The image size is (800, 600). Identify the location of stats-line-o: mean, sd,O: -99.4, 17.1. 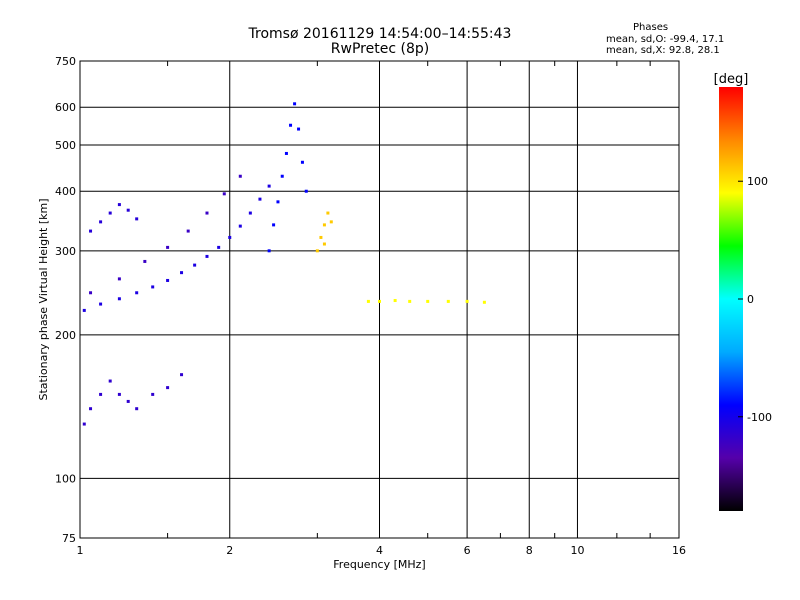
(665, 39).